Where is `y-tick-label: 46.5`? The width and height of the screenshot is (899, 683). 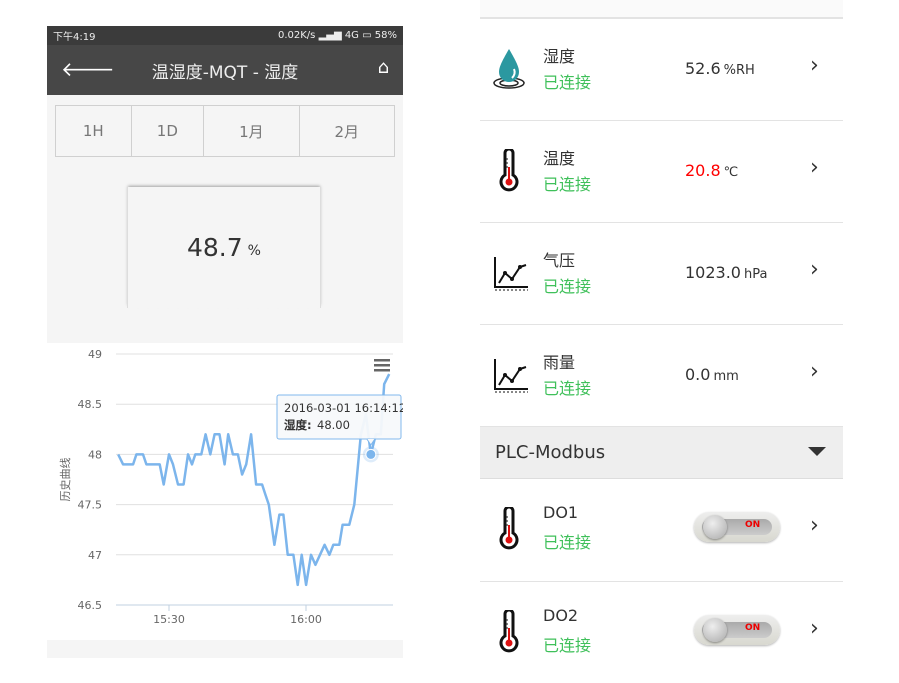 y-tick-label: 46.5 is located at coordinates (90, 605).